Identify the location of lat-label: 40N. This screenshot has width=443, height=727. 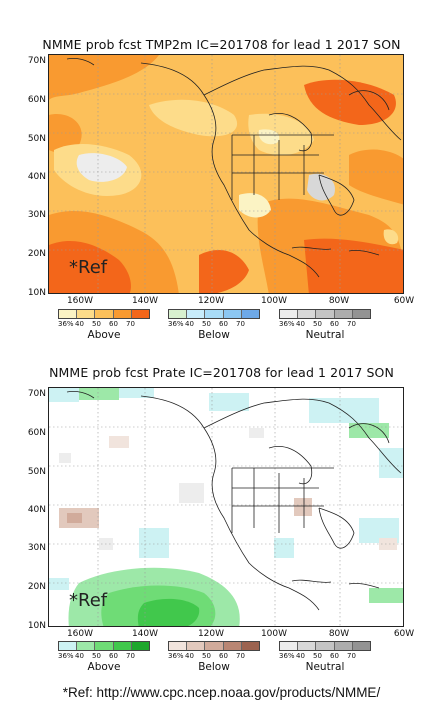
(36, 510).